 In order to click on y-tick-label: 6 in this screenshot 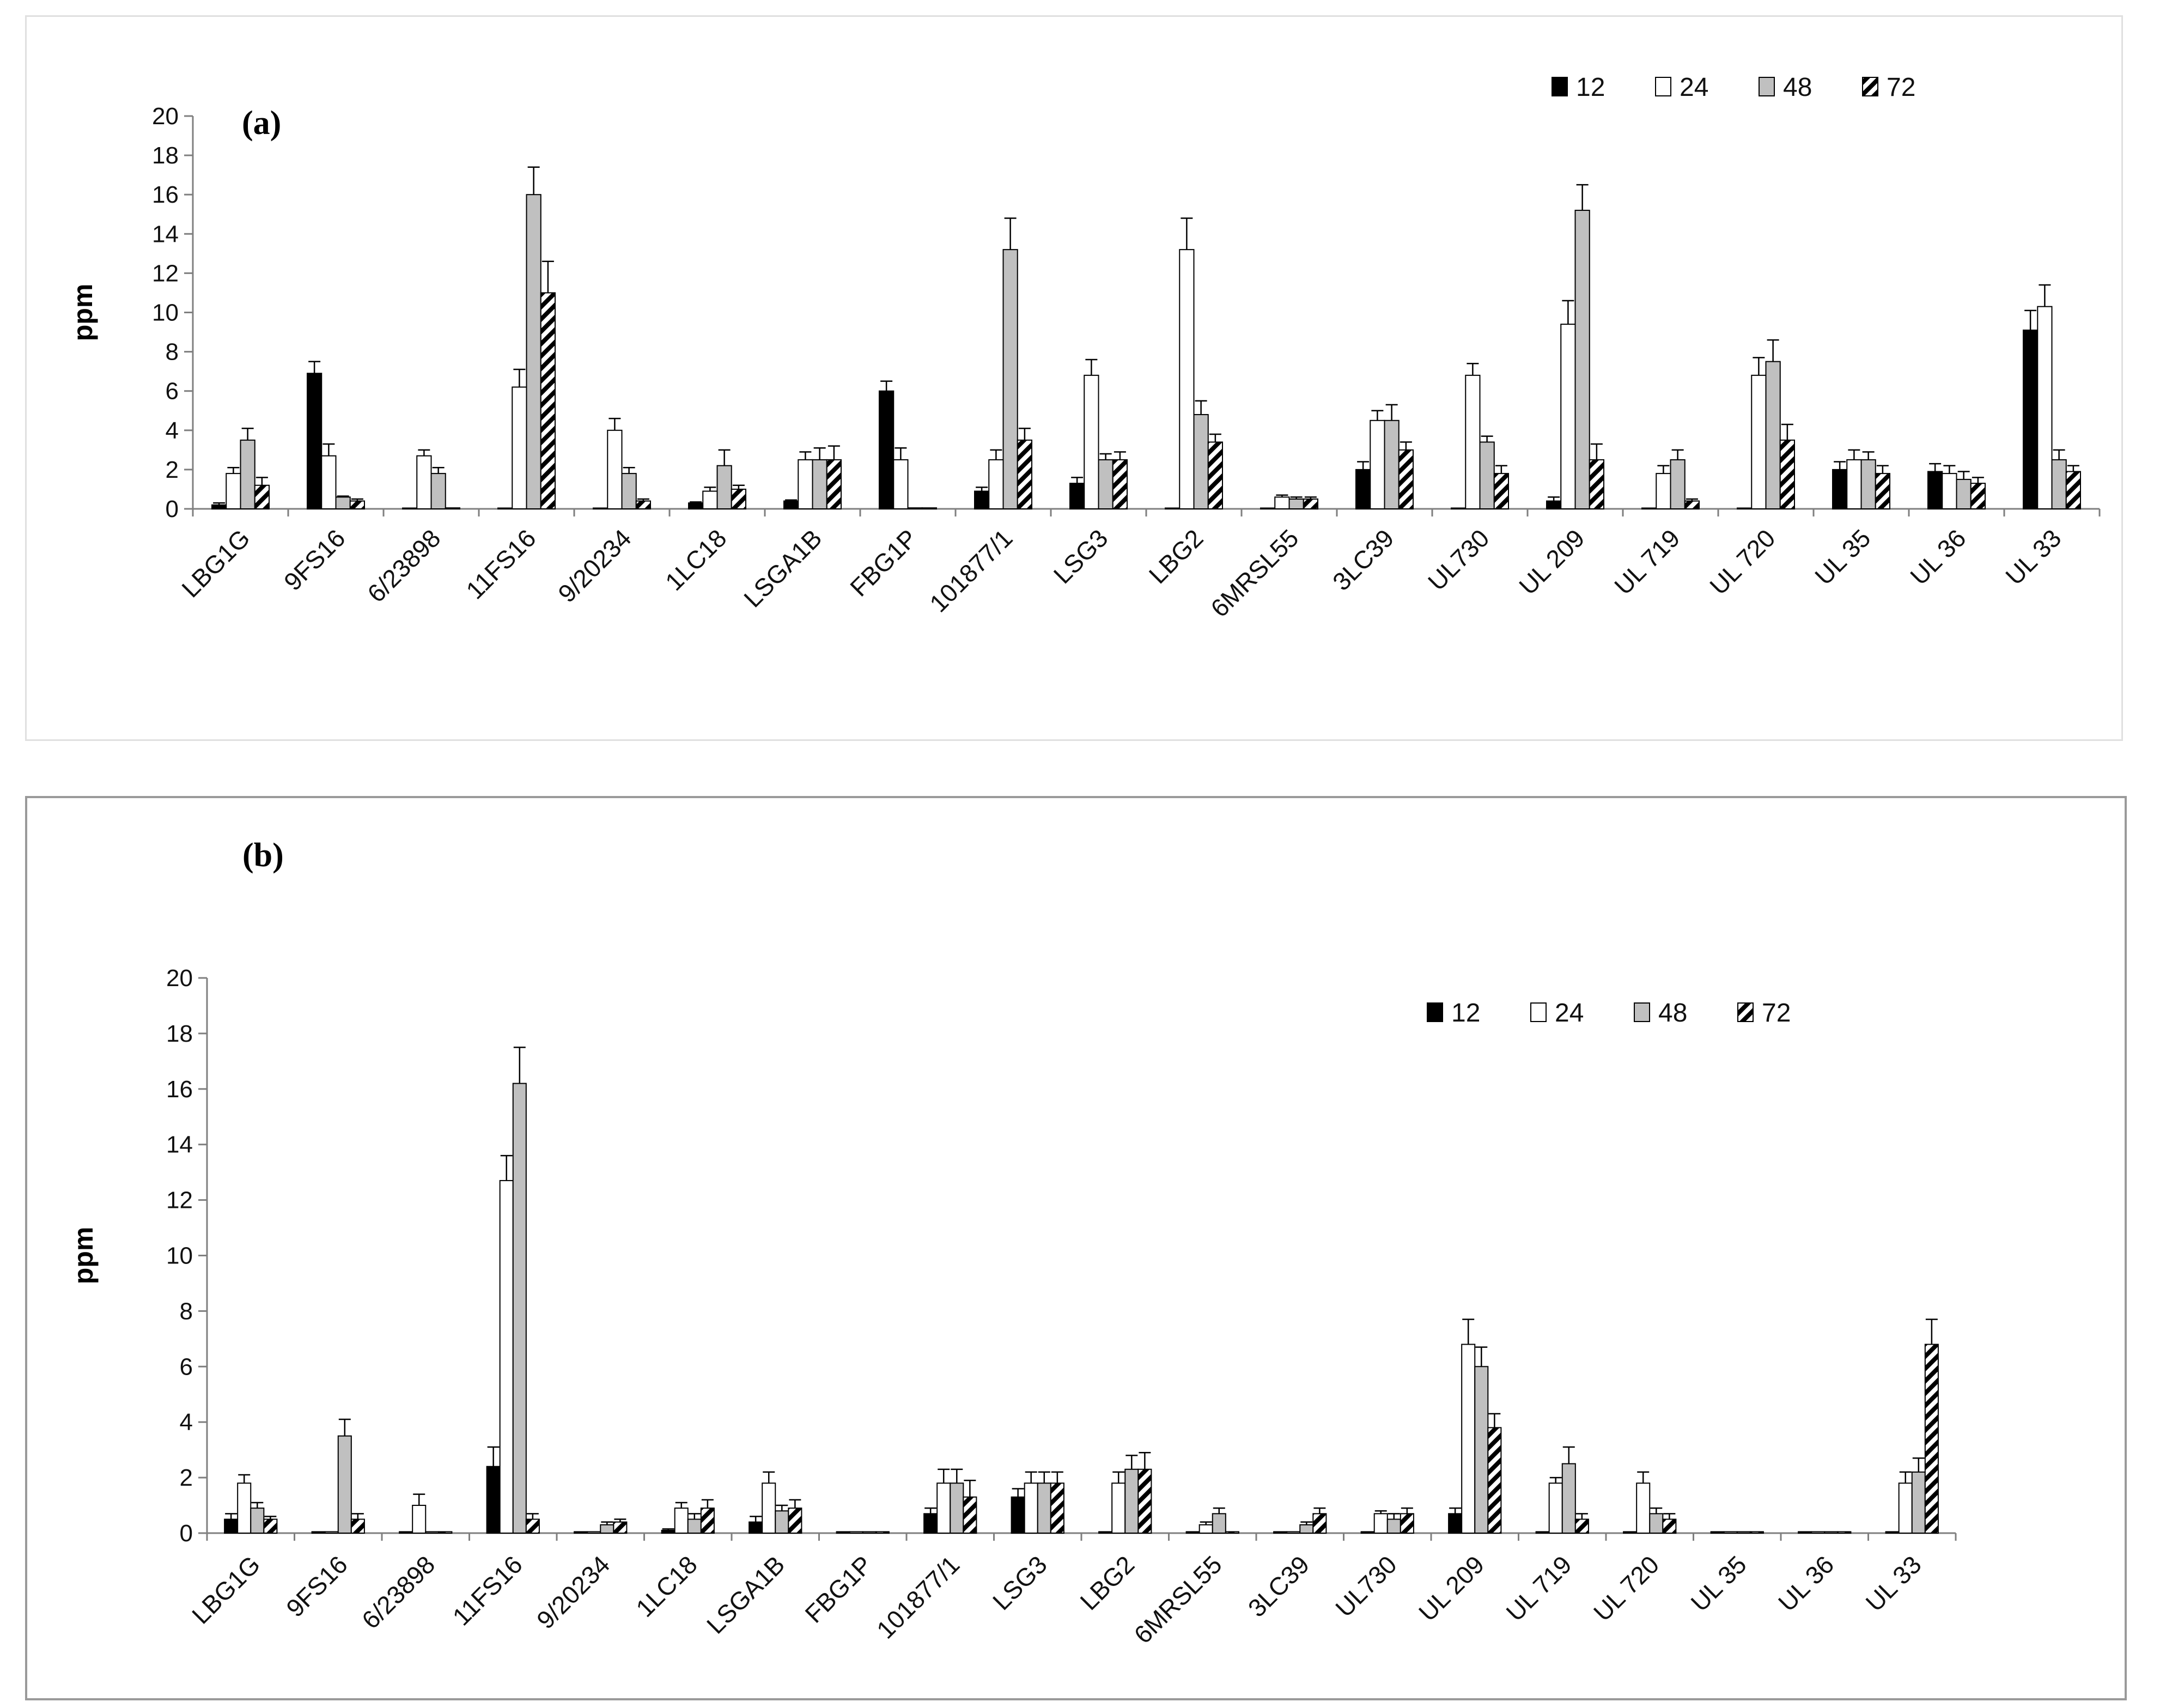, I will do `click(186, 1366)`.